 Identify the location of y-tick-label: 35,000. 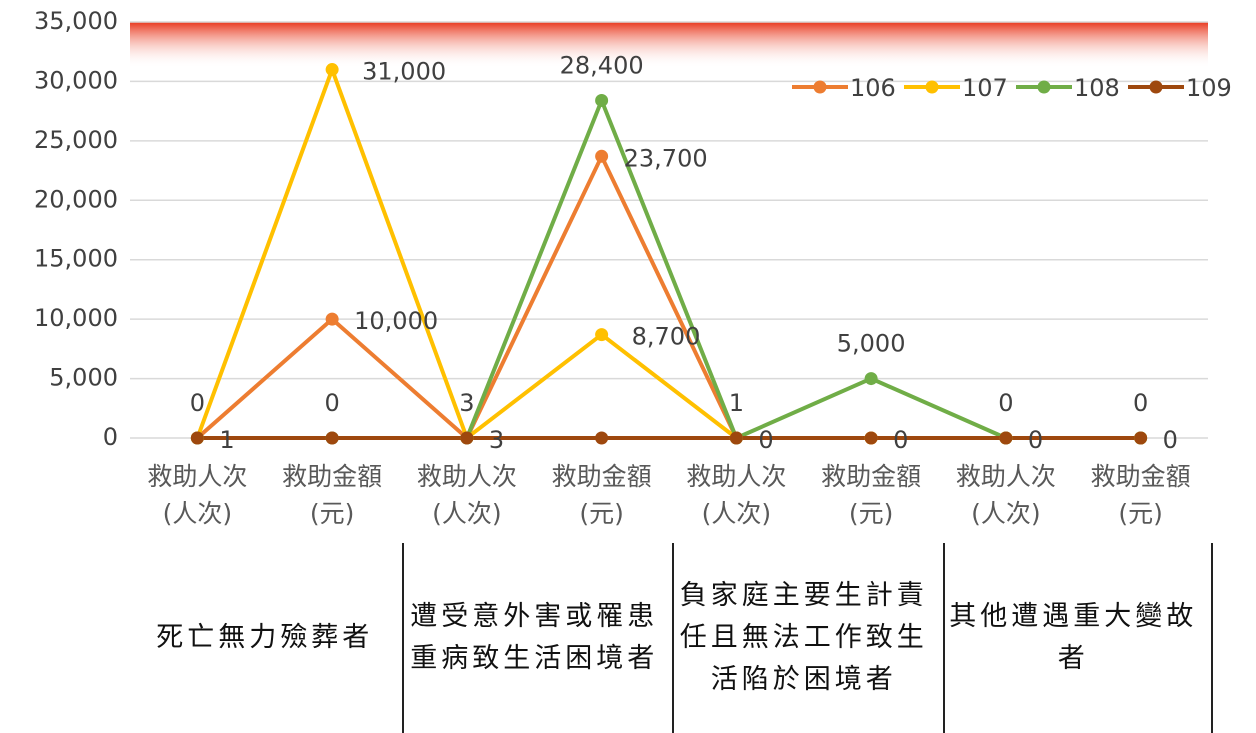
(76, 21).